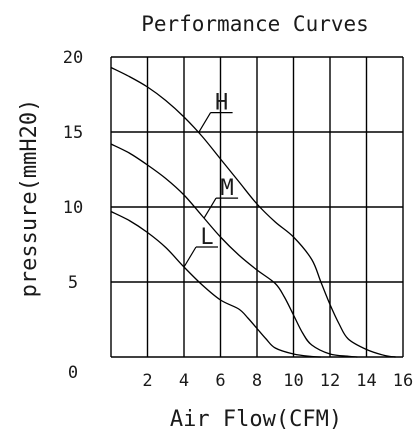 The width and height of the screenshot is (416, 437). What do you see at coordinates (73, 373) in the screenshot?
I see `y-tick-label: 0` at bounding box center [73, 373].